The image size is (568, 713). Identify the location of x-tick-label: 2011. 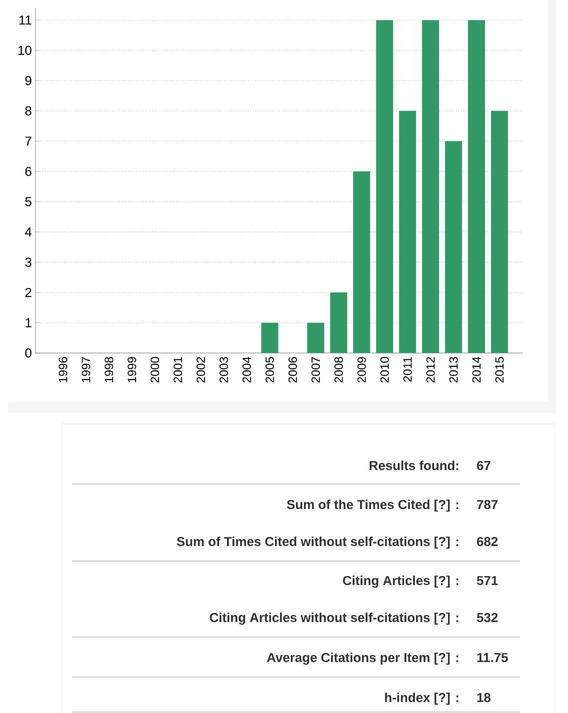
(407, 369).